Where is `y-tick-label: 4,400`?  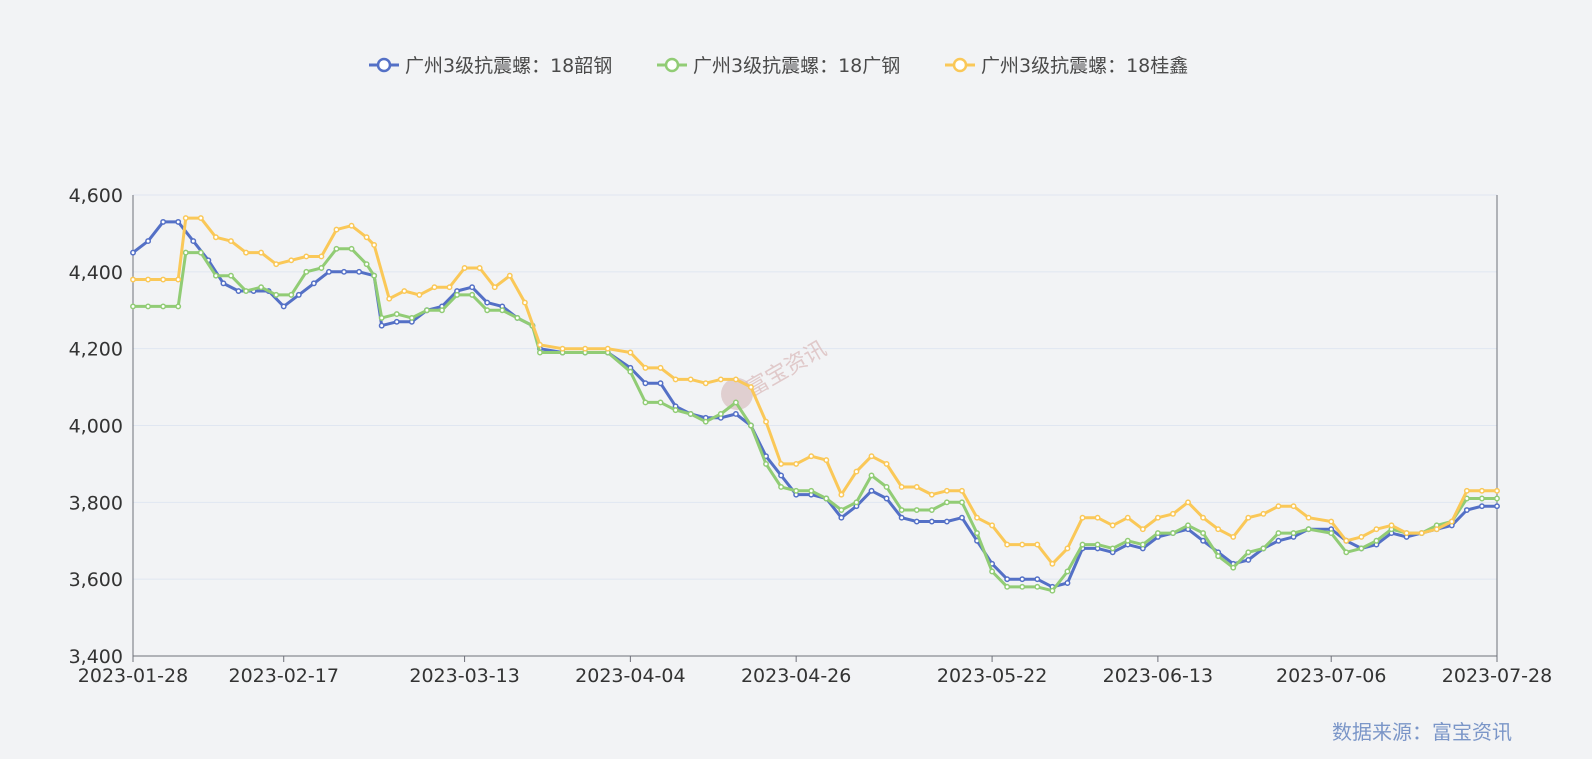 y-tick-label: 4,400 is located at coordinates (96, 273).